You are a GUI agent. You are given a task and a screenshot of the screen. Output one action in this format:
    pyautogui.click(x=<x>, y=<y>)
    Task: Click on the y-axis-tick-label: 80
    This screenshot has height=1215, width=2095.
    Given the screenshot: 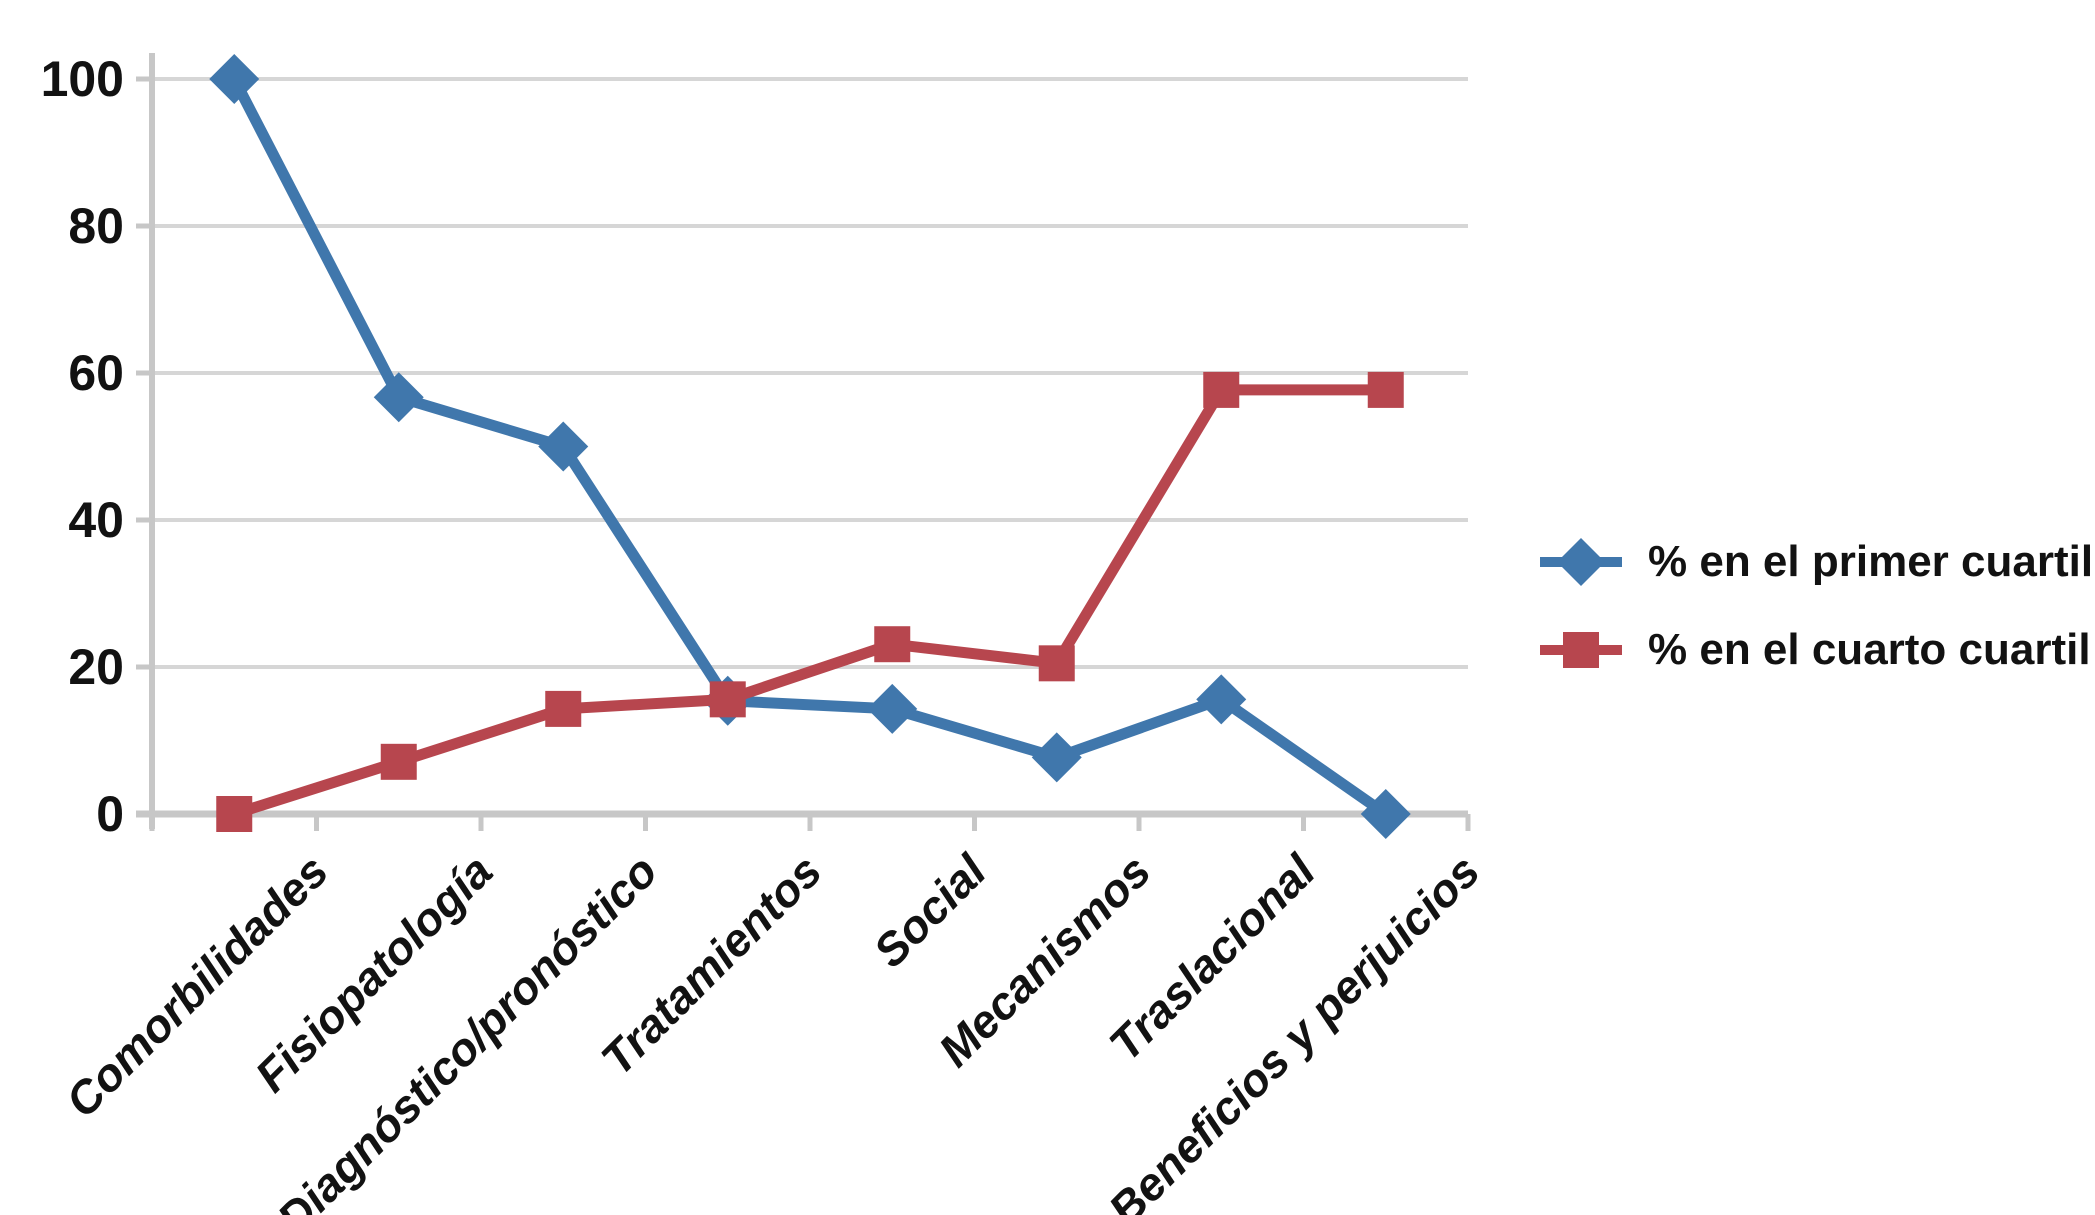 What is the action you would take?
    pyautogui.click(x=96, y=226)
    